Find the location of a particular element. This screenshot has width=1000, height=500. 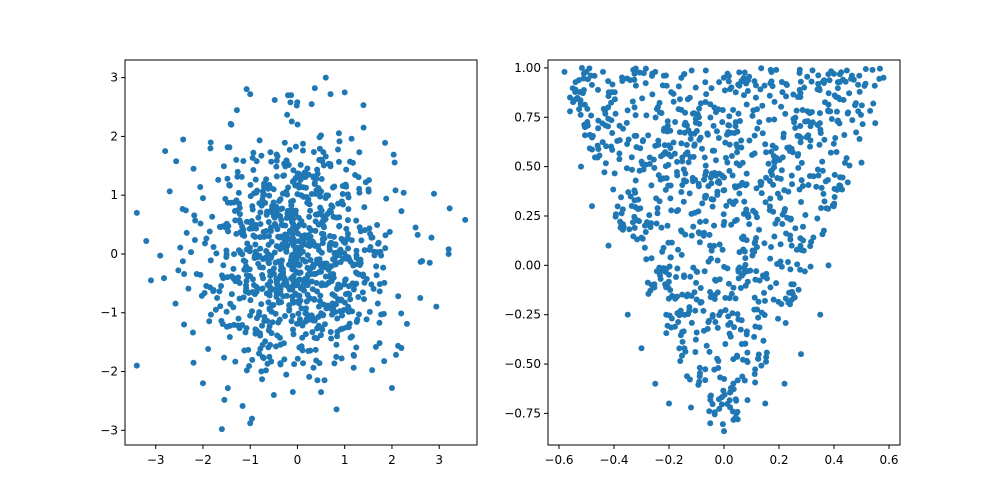

x-tick-label: 0.2 is located at coordinates (778, 460).